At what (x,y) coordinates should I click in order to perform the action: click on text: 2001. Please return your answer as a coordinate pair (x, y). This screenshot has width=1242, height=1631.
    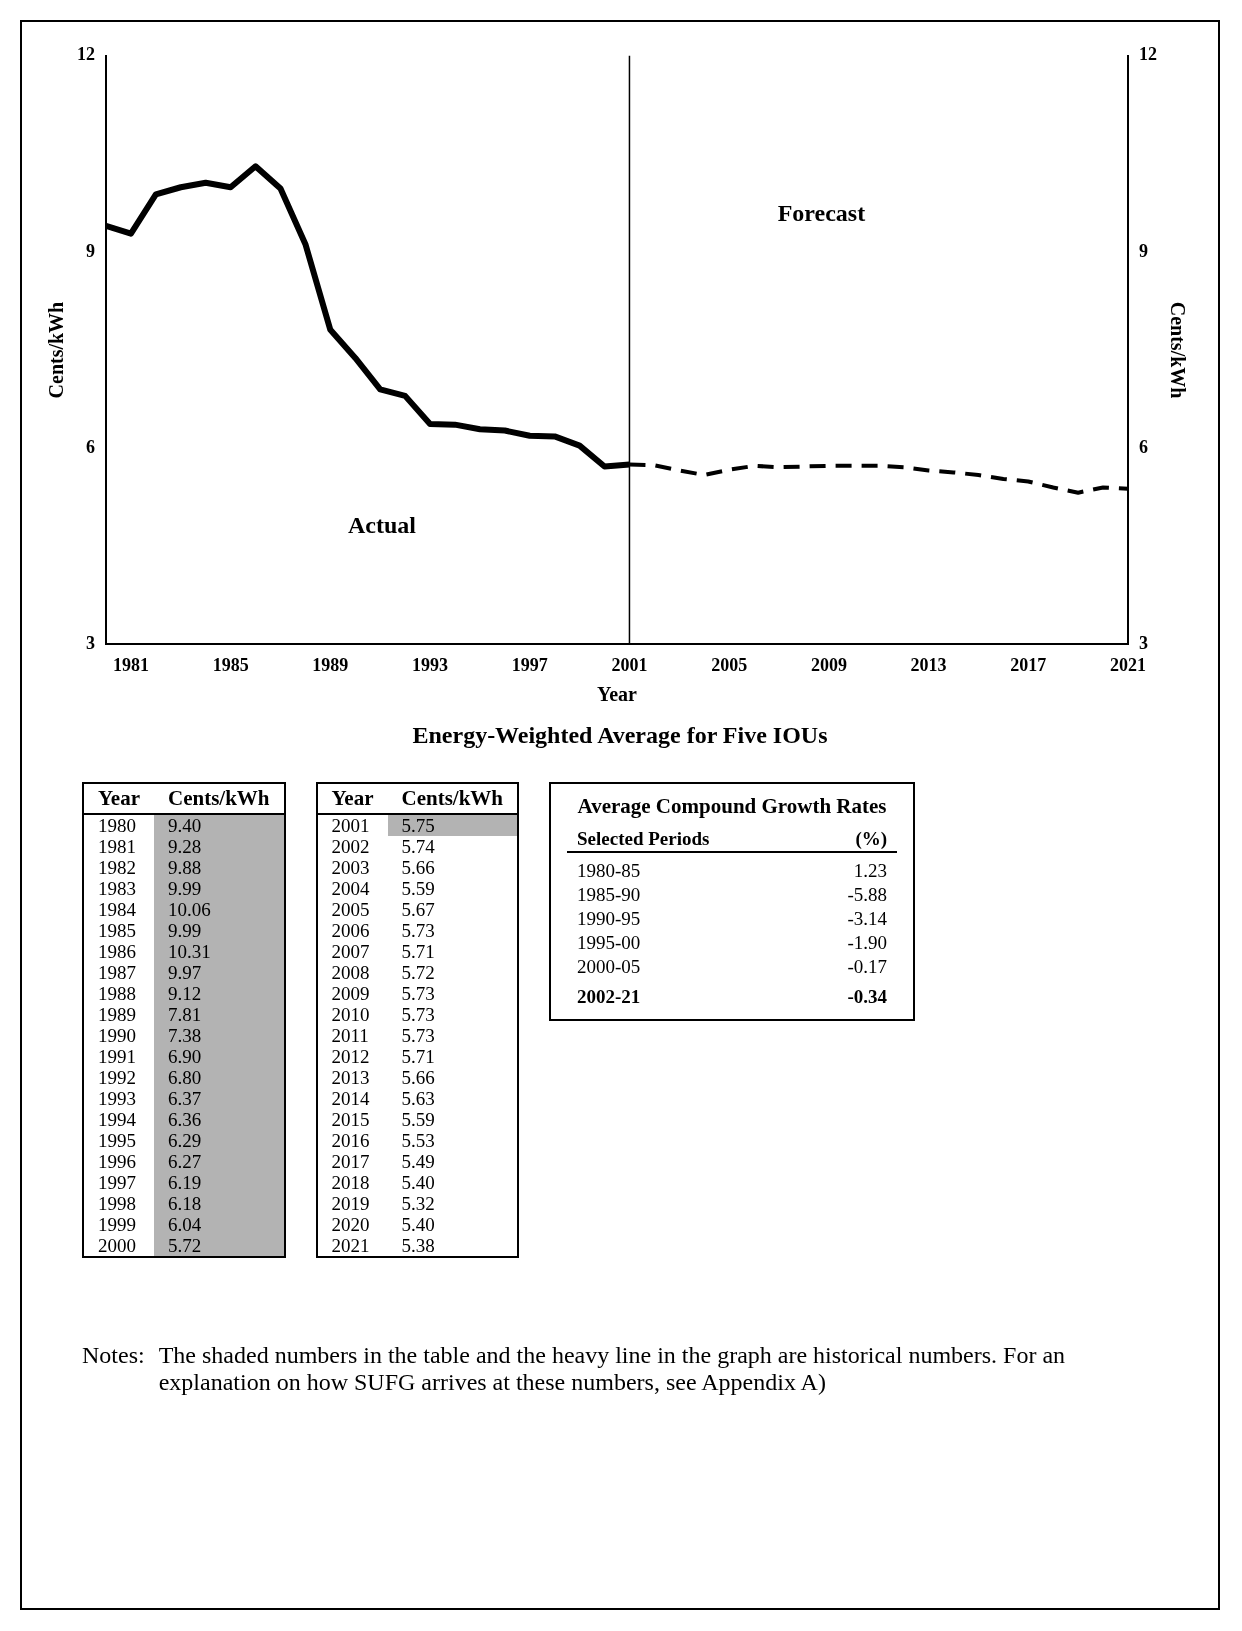
    Looking at the image, I should click on (350, 825).